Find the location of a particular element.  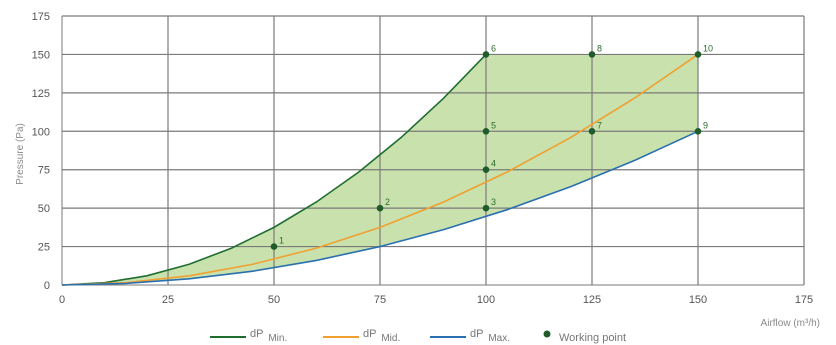

x-tick-label-100: 100 is located at coordinates (486, 300).